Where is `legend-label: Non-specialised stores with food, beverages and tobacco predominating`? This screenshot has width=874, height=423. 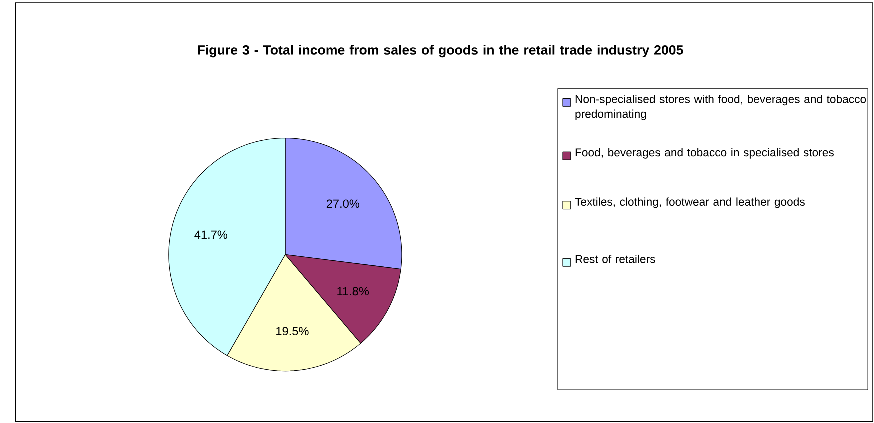 legend-label: Non-specialised stores with food, beverages and tobacco predominating is located at coordinates (721, 108).